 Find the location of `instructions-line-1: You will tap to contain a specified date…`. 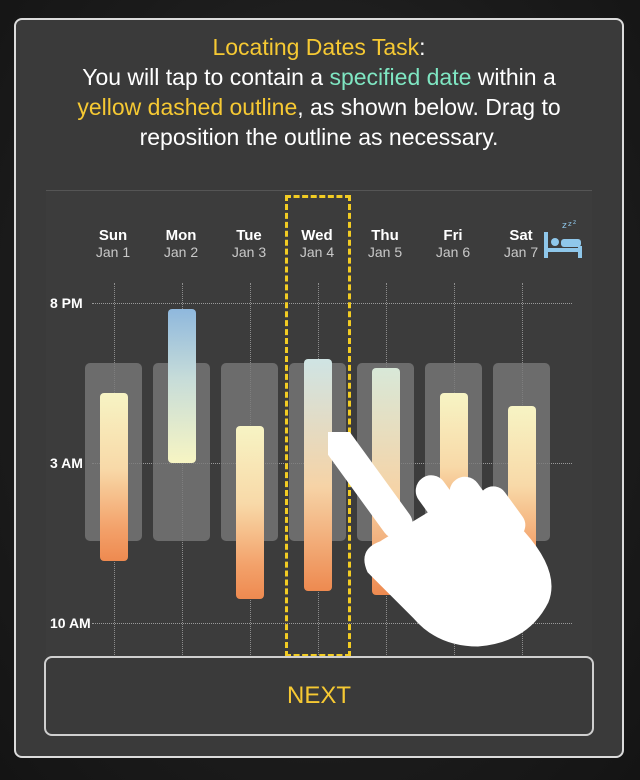

instructions-line-1: You will tap to contain a specified date… is located at coordinates (319, 77).